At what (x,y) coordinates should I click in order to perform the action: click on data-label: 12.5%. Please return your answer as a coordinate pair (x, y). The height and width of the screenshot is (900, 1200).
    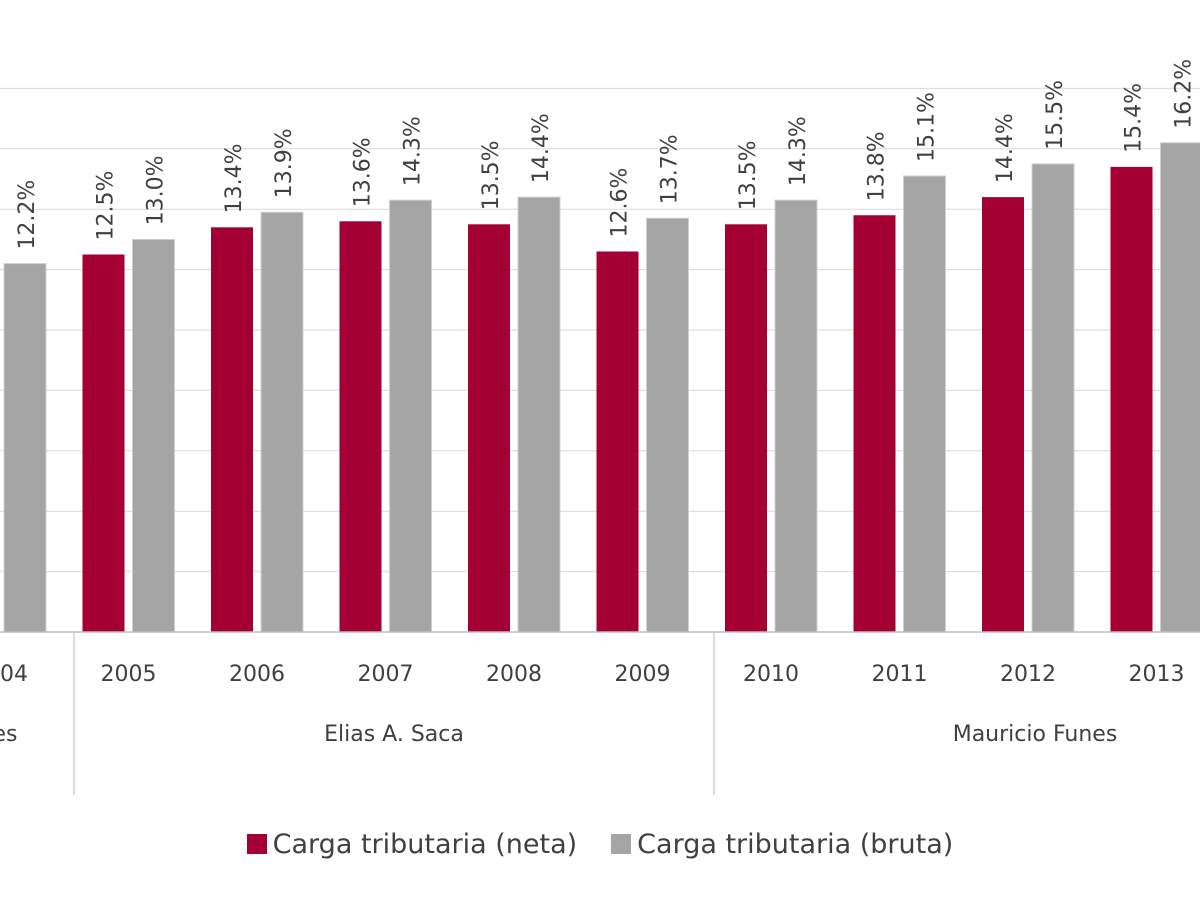
    Looking at the image, I should click on (106, 206).